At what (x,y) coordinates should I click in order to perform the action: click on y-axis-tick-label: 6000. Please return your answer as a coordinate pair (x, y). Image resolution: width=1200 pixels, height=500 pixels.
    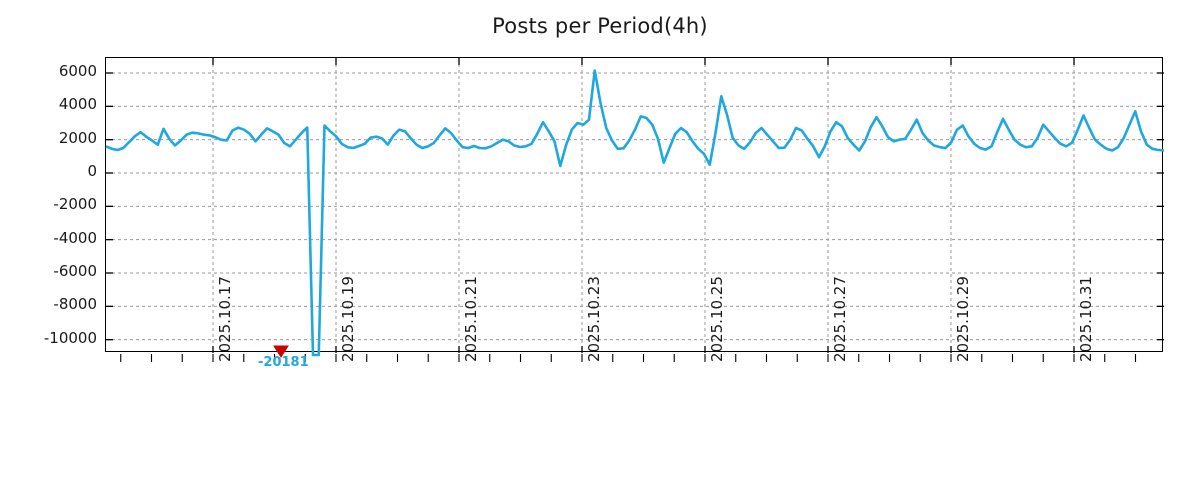
    Looking at the image, I should click on (77, 71).